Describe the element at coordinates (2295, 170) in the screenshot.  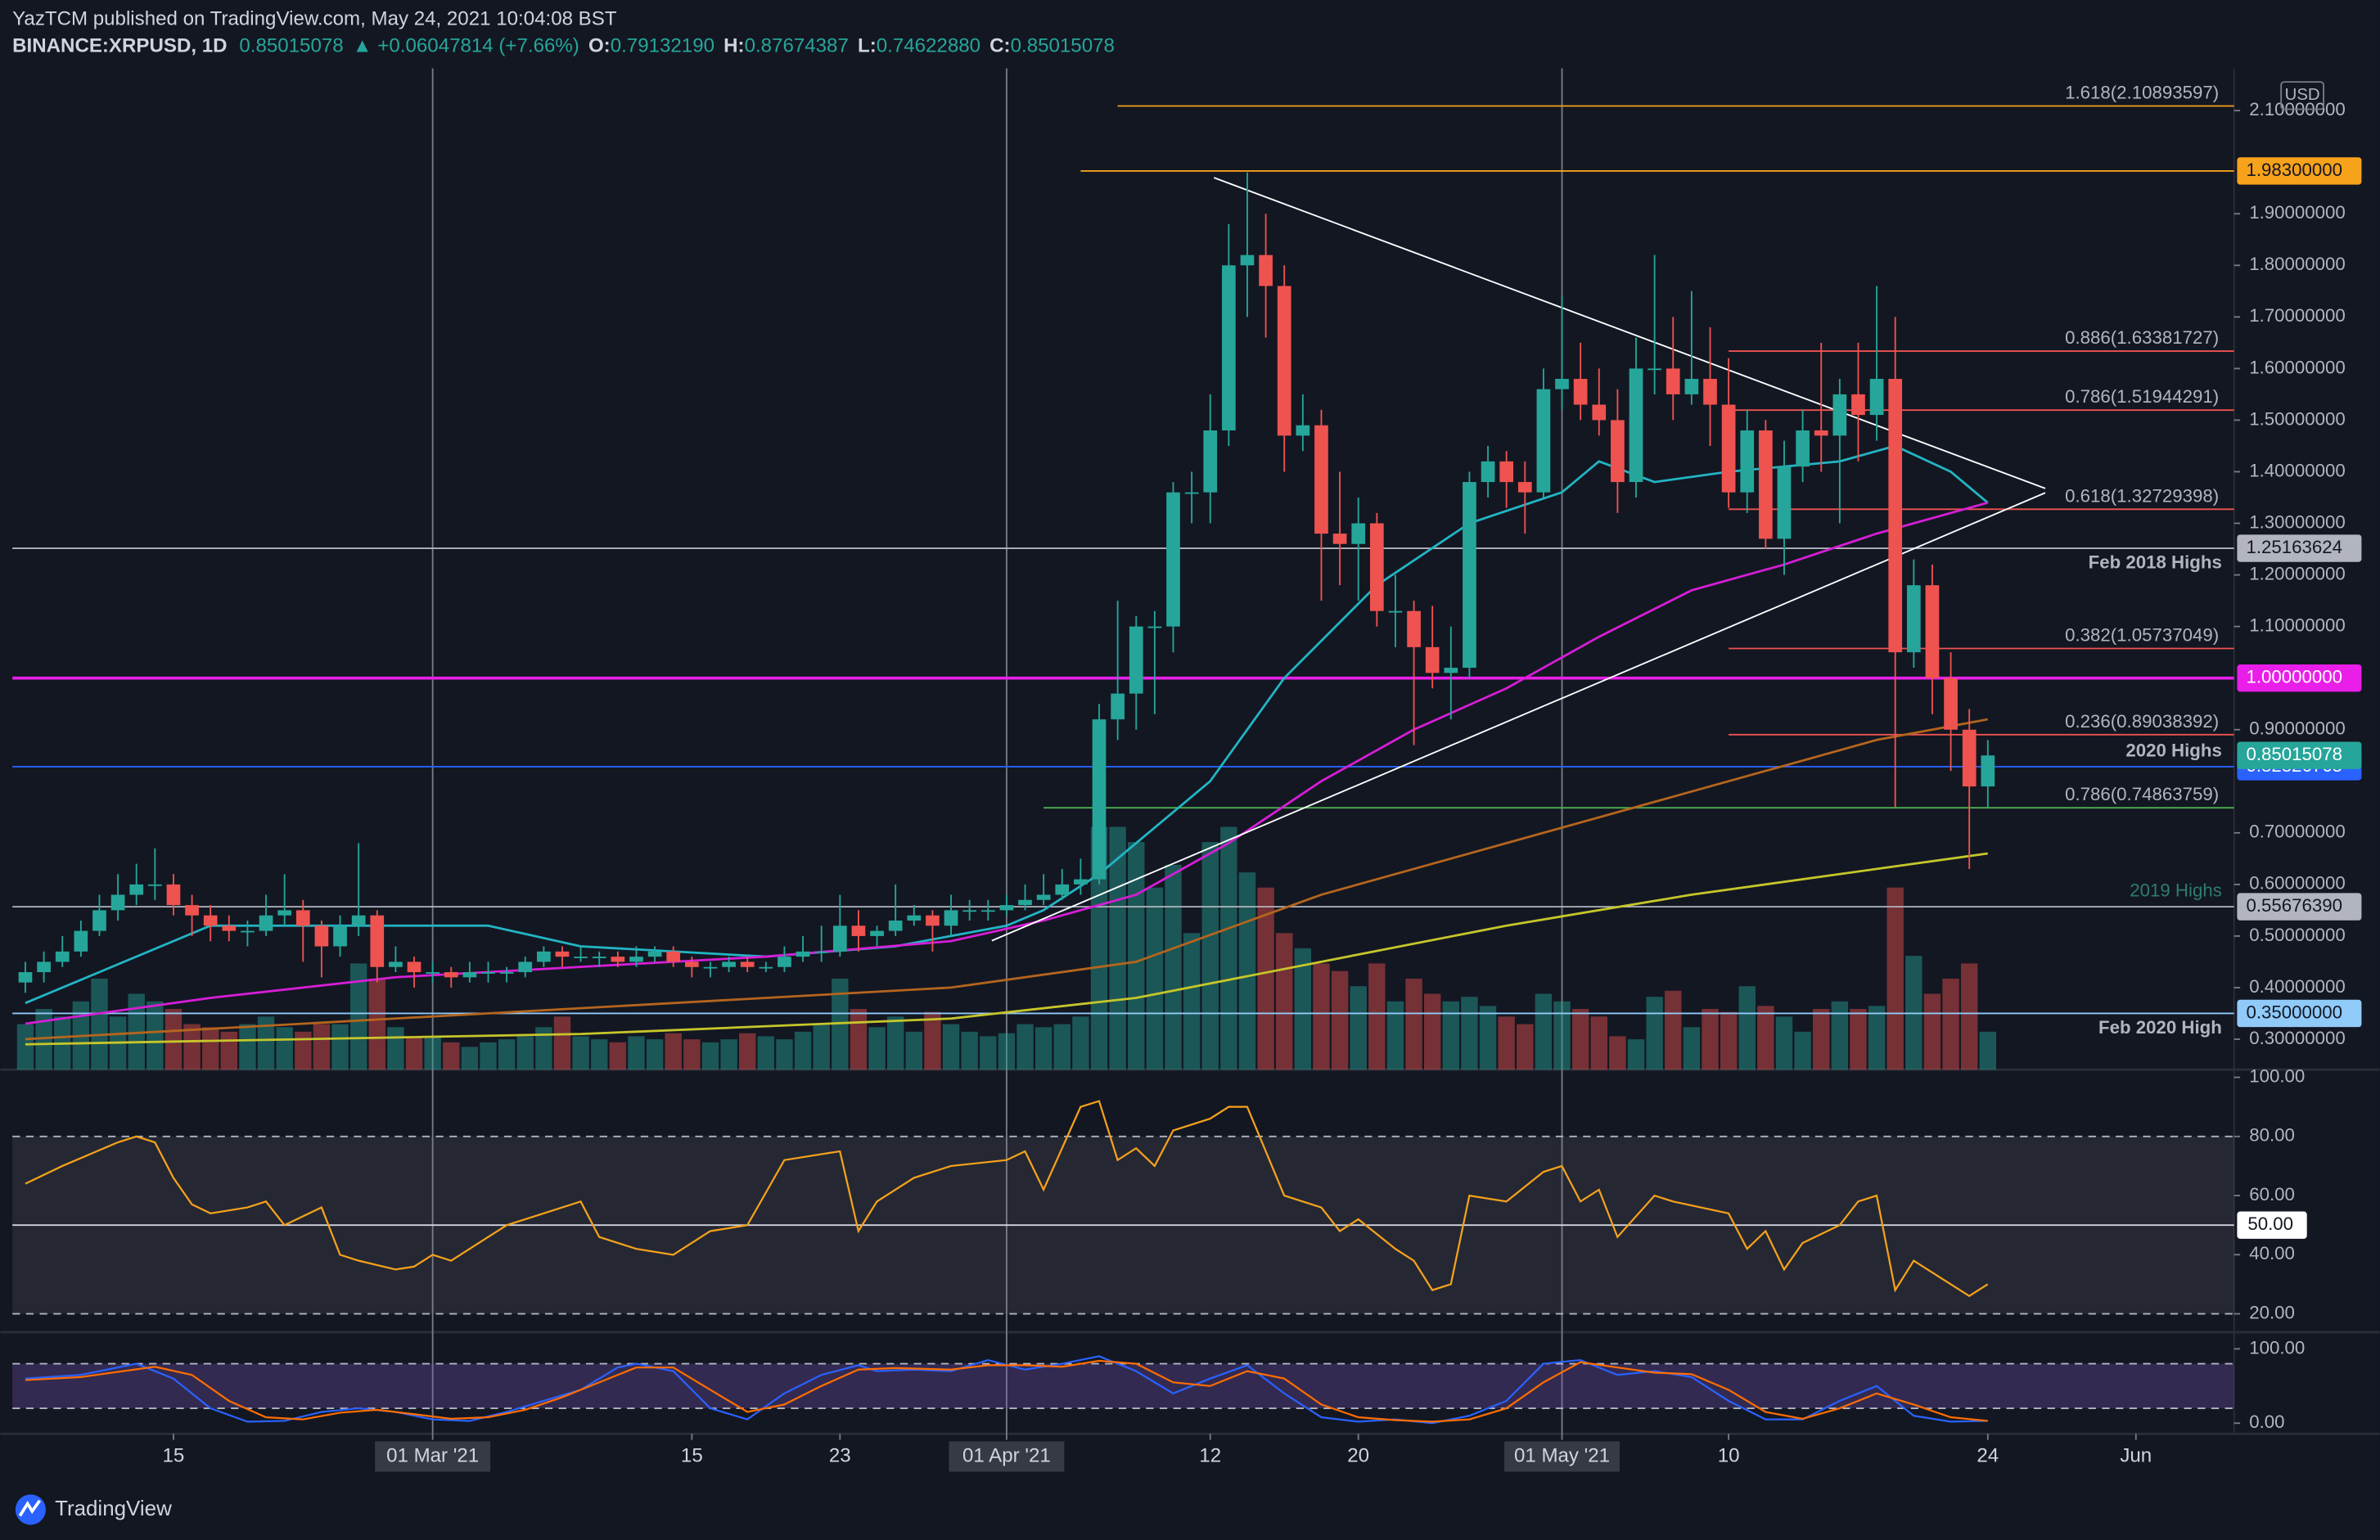
I see `price-tag-label: 1.98300000` at that location.